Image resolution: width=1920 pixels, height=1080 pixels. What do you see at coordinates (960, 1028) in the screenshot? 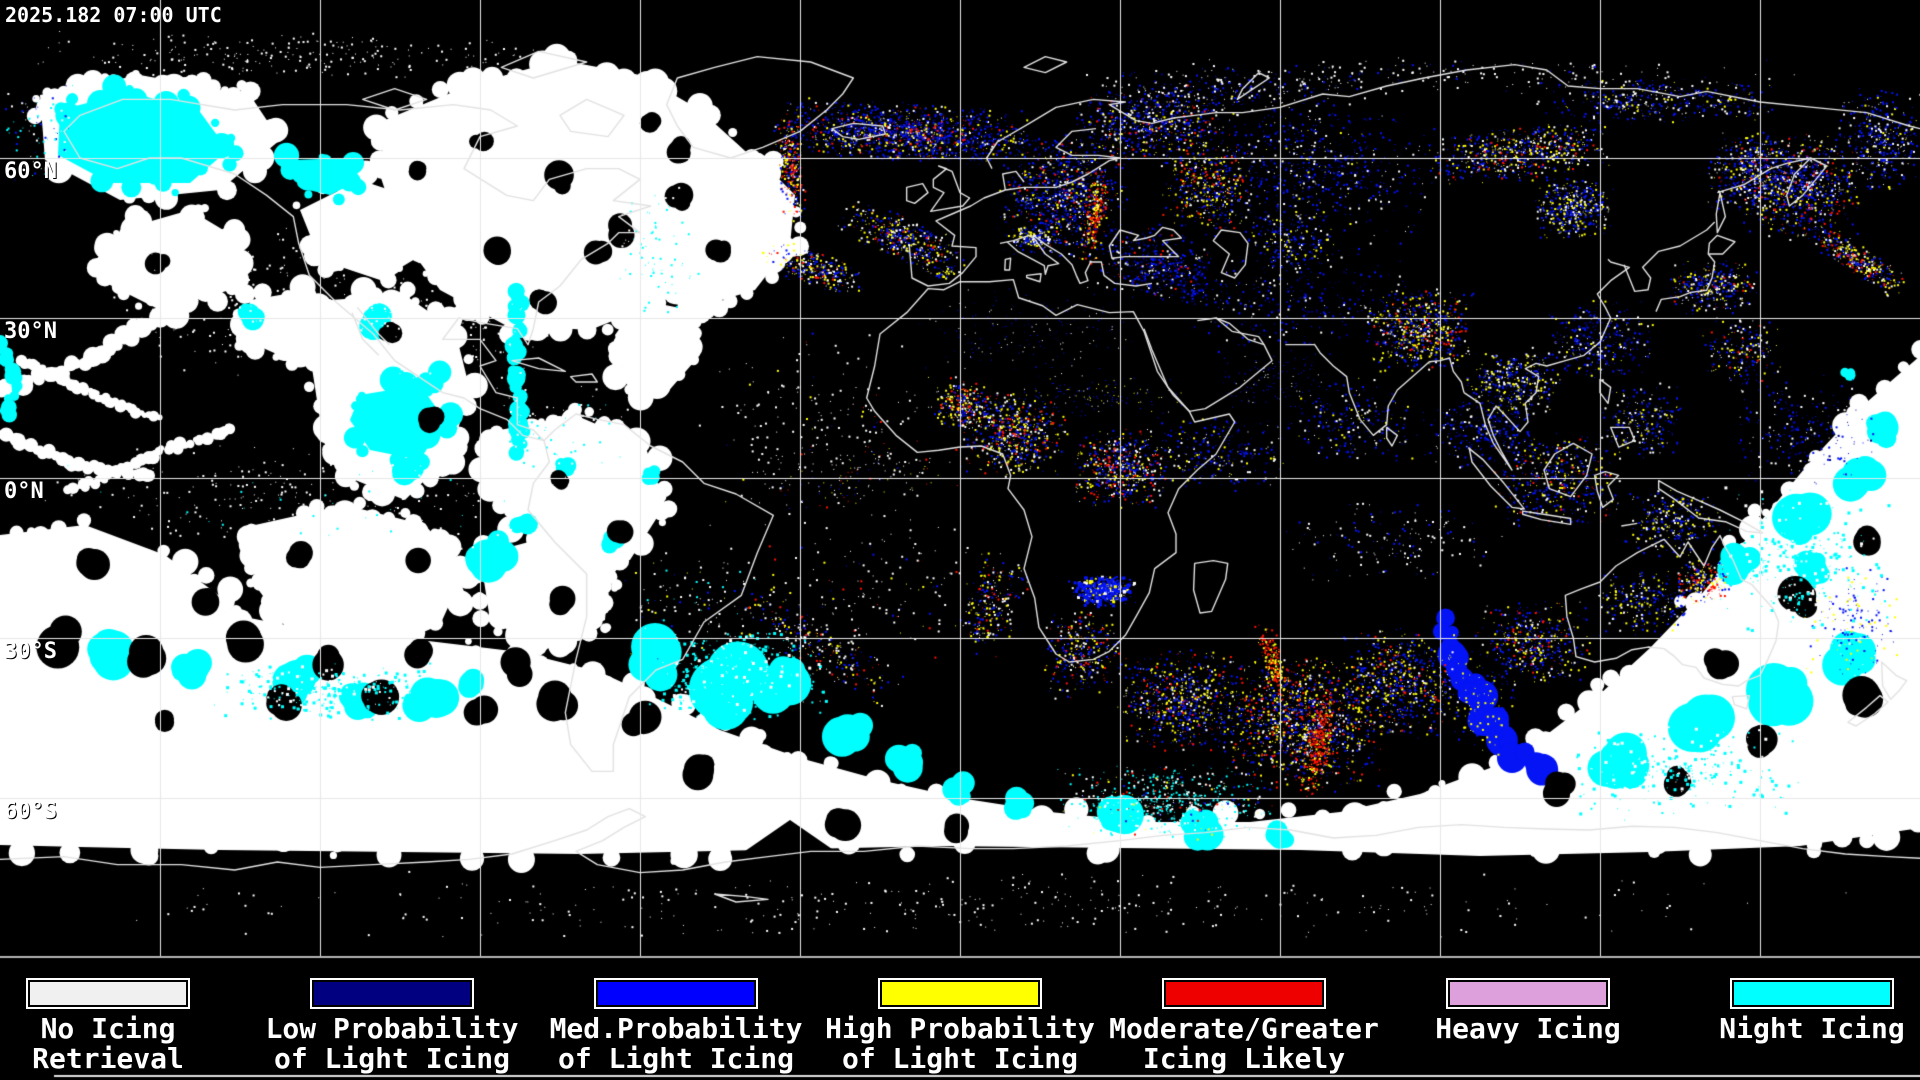
I see `legend-label-4-line1: High Probability` at bounding box center [960, 1028].